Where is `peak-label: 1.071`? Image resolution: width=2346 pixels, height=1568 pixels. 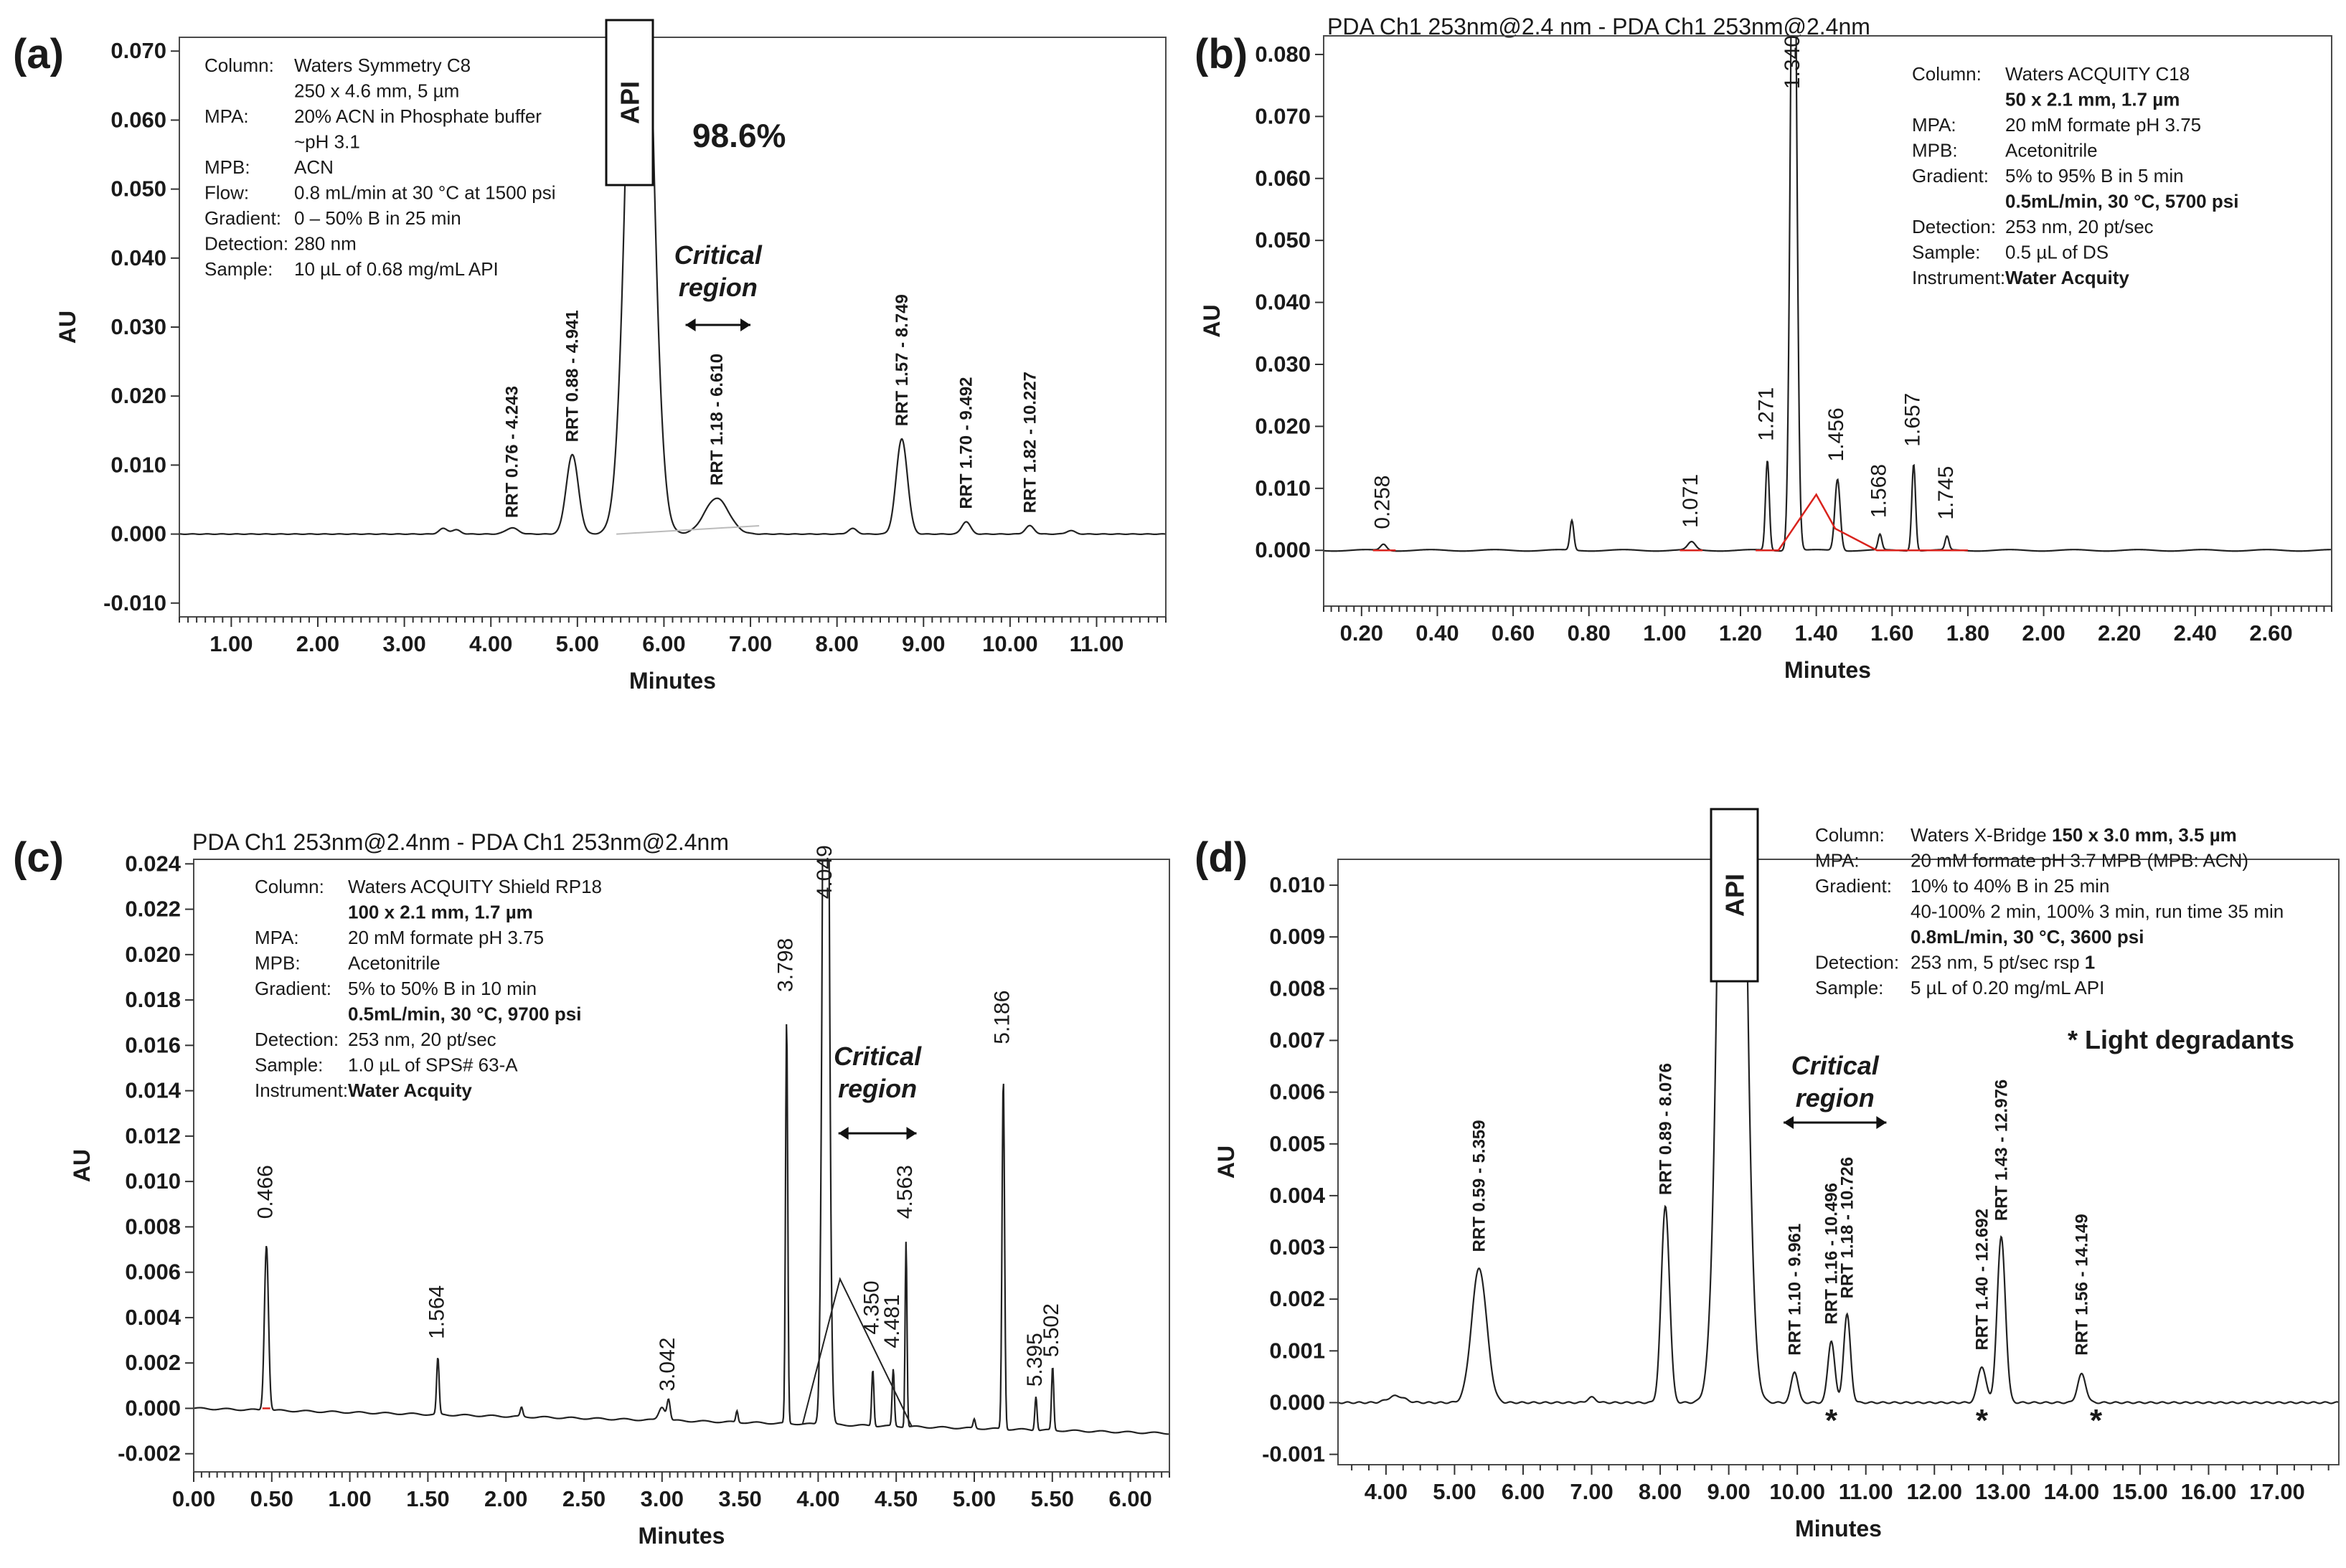 peak-label: 1.071 is located at coordinates (1690, 501).